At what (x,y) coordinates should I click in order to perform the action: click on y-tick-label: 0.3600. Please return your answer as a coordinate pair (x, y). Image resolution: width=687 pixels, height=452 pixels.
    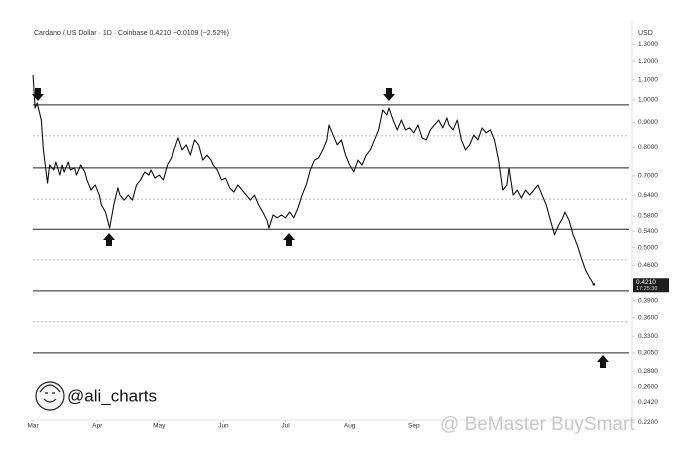
    Looking at the image, I should click on (648, 317).